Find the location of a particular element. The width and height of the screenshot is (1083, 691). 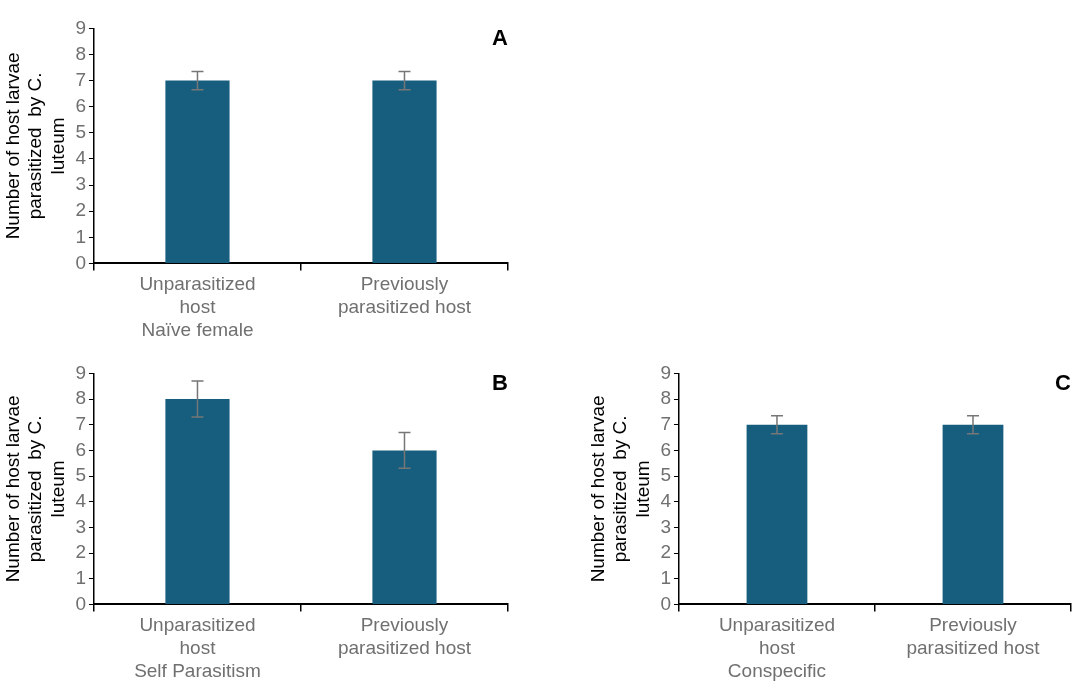

x-axis-title: Naïve female is located at coordinates (197, 330).